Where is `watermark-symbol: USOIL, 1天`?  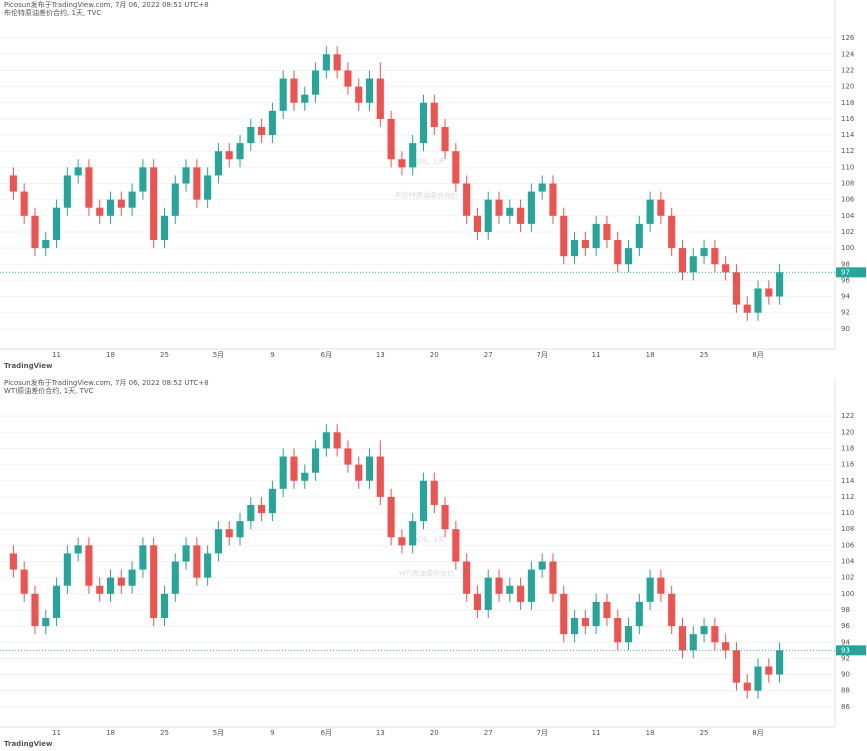
watermark-symbol: USOIL, 1天 is located at coordinates (426, 540).